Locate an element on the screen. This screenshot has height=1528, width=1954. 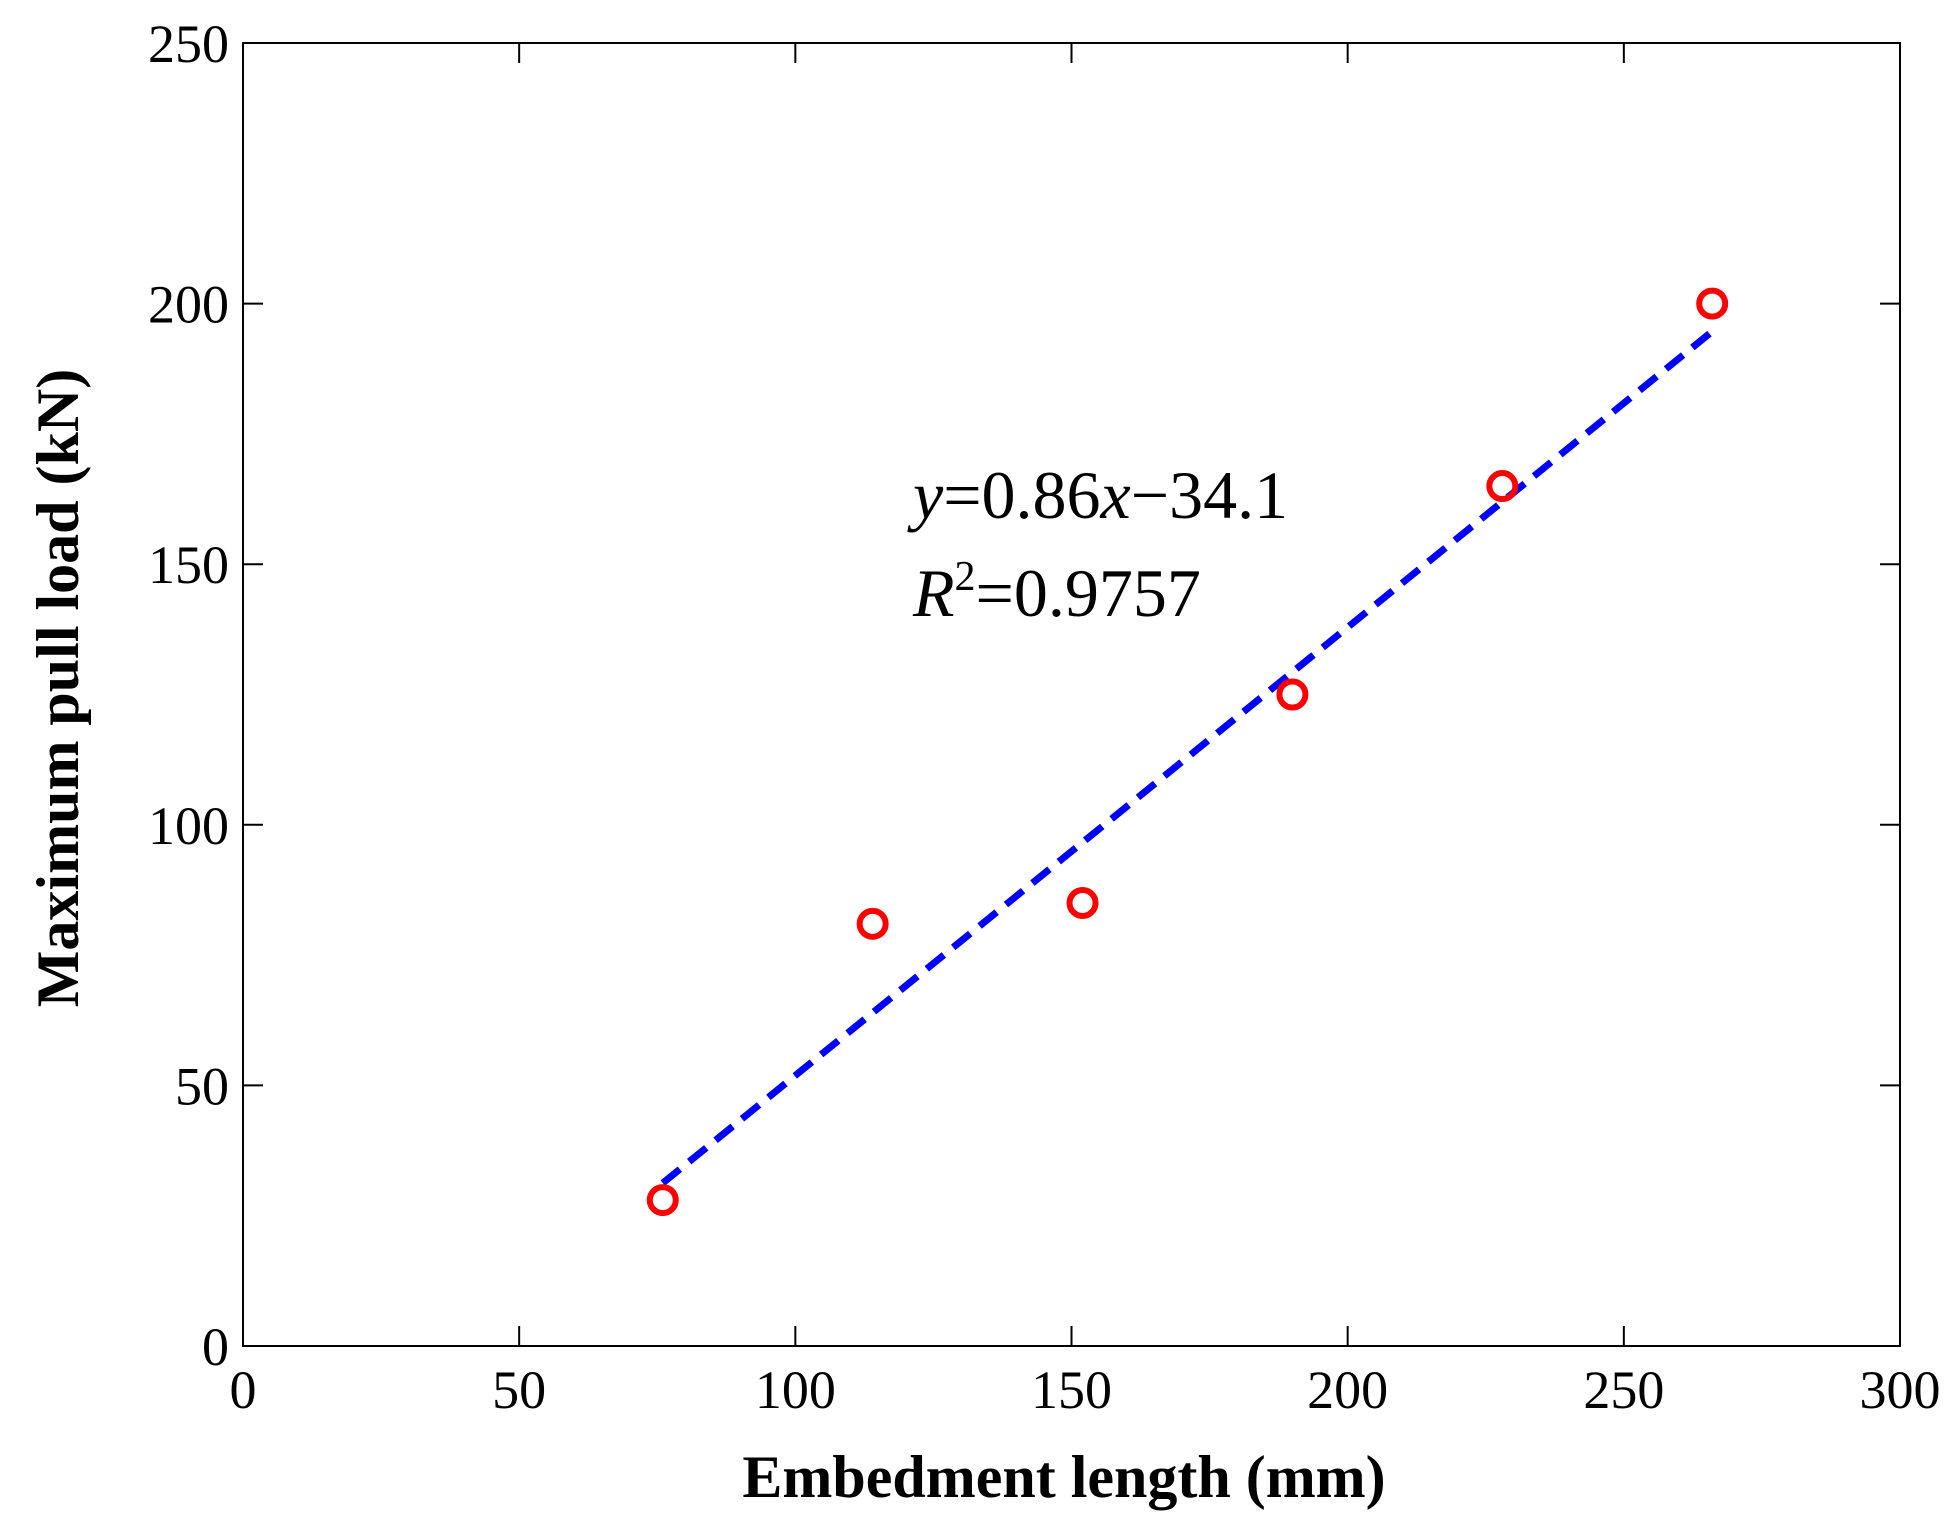
x-tick-label-200: 200 is located at coordinates (1347, 1390).